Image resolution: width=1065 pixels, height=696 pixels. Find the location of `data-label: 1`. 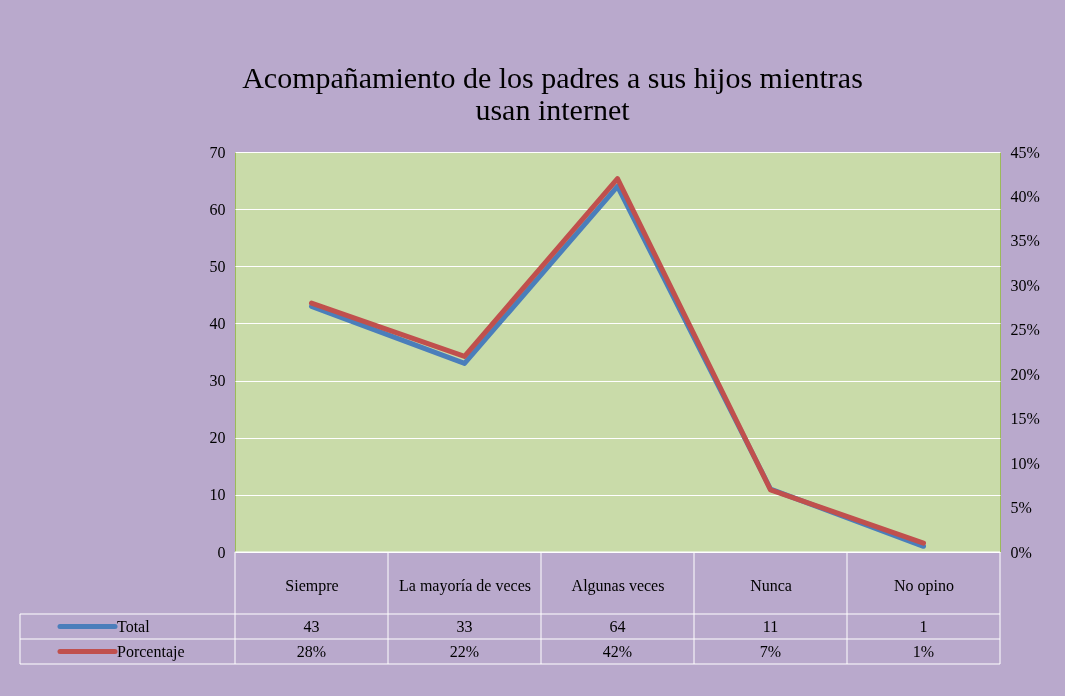

data-label: 1 is located at coordinates (923, 626).